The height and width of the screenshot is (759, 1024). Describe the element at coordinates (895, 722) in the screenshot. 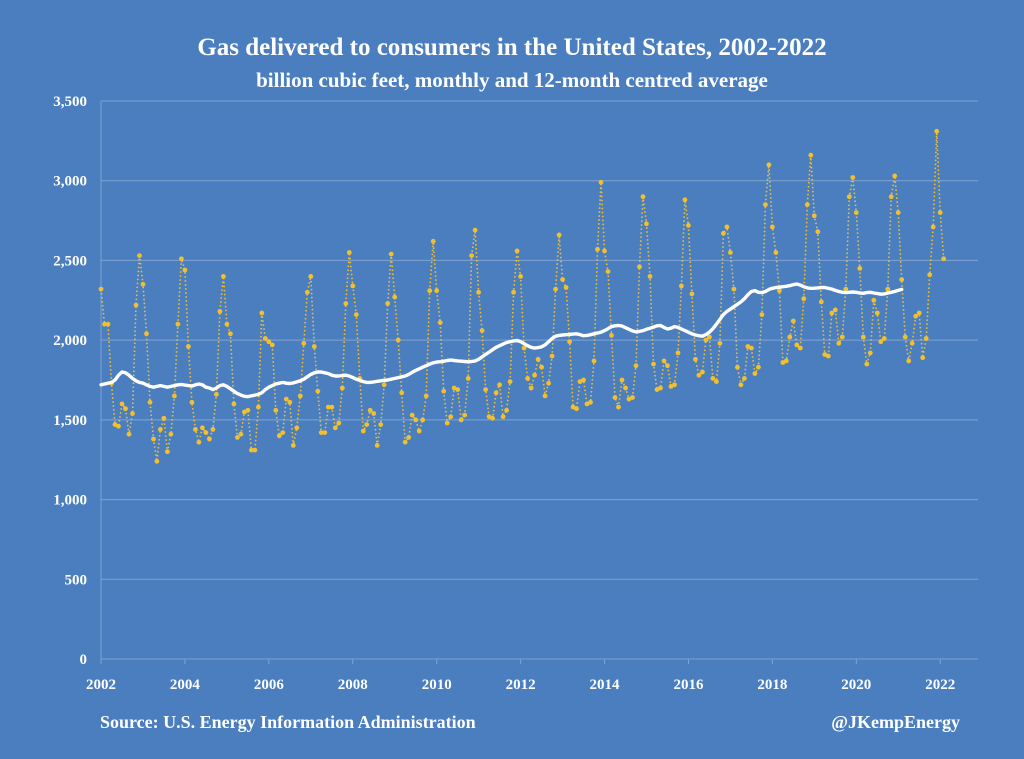

I see `author-credit: @JKempEnergy` at that location.